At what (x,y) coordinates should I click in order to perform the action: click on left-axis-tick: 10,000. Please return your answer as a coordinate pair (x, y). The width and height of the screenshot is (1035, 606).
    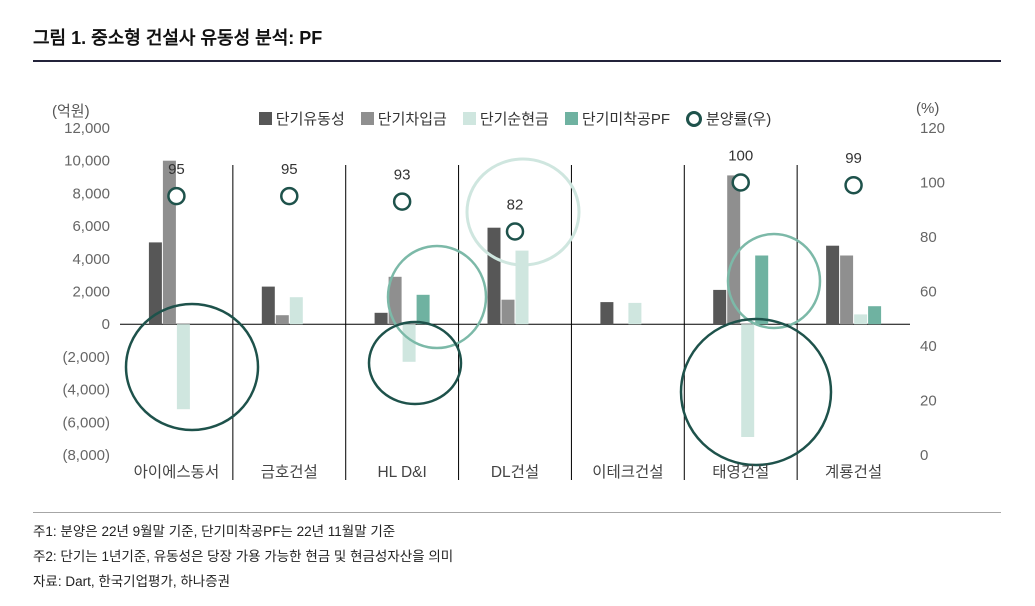
    Looking at the image, I should click on (87, 161).